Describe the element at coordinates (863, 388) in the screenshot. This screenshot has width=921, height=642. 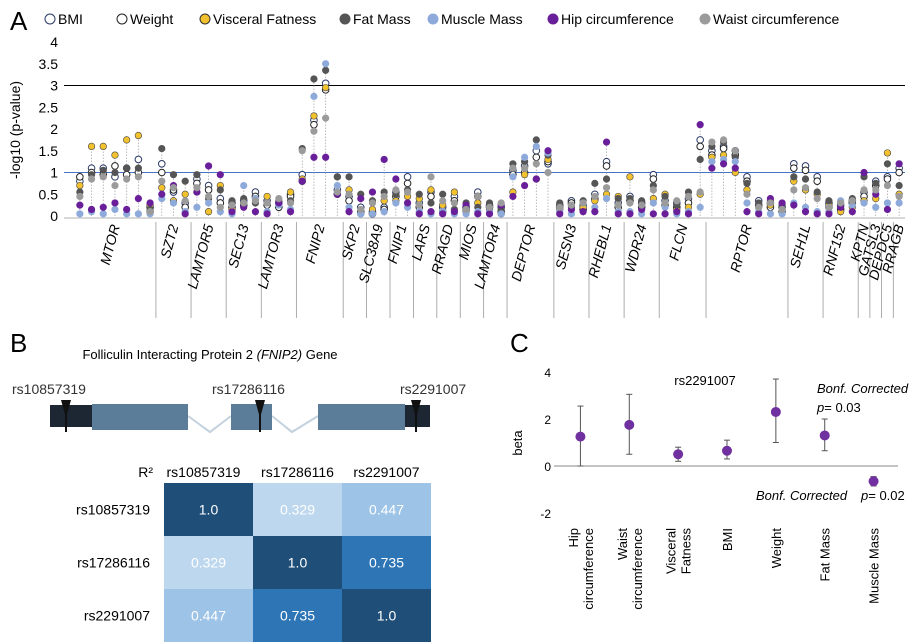
I see `annotation-label: Bonf. Corrected` at that location.